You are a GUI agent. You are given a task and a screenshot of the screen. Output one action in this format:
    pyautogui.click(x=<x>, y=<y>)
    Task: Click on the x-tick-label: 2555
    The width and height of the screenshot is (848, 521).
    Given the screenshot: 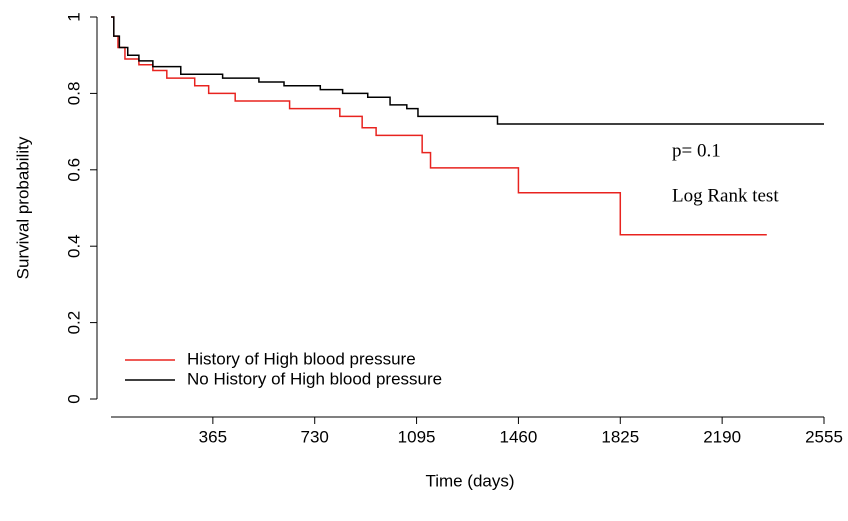 What is the action you would take?
    pyautogui.click(x=824, y=436)
    